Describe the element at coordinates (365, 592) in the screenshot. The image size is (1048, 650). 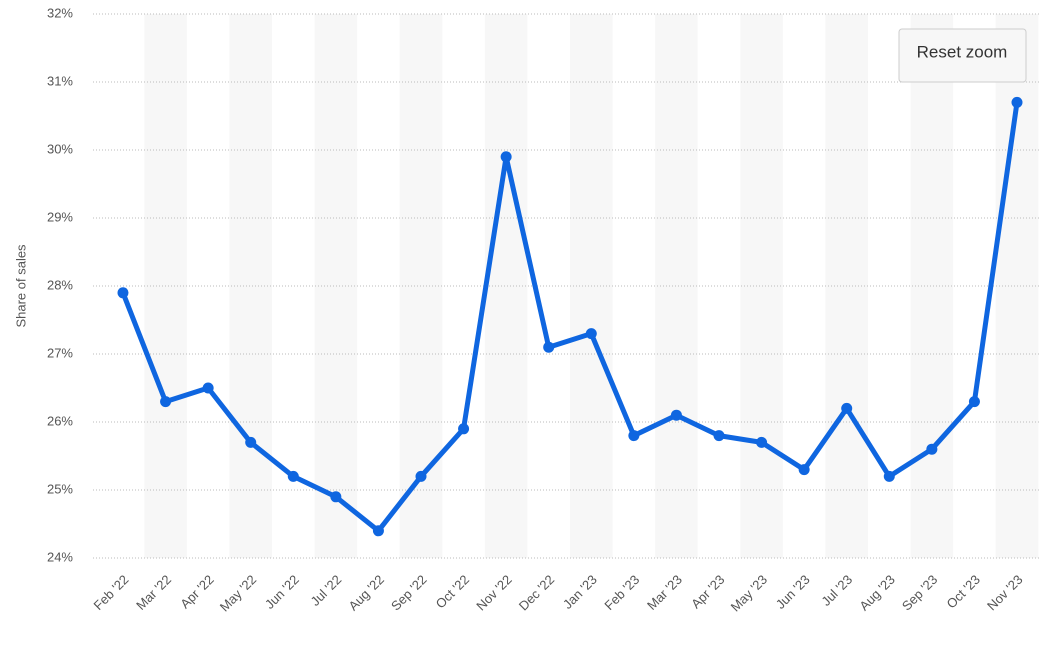
I see `x-tick-label: Aug '22` at that location.